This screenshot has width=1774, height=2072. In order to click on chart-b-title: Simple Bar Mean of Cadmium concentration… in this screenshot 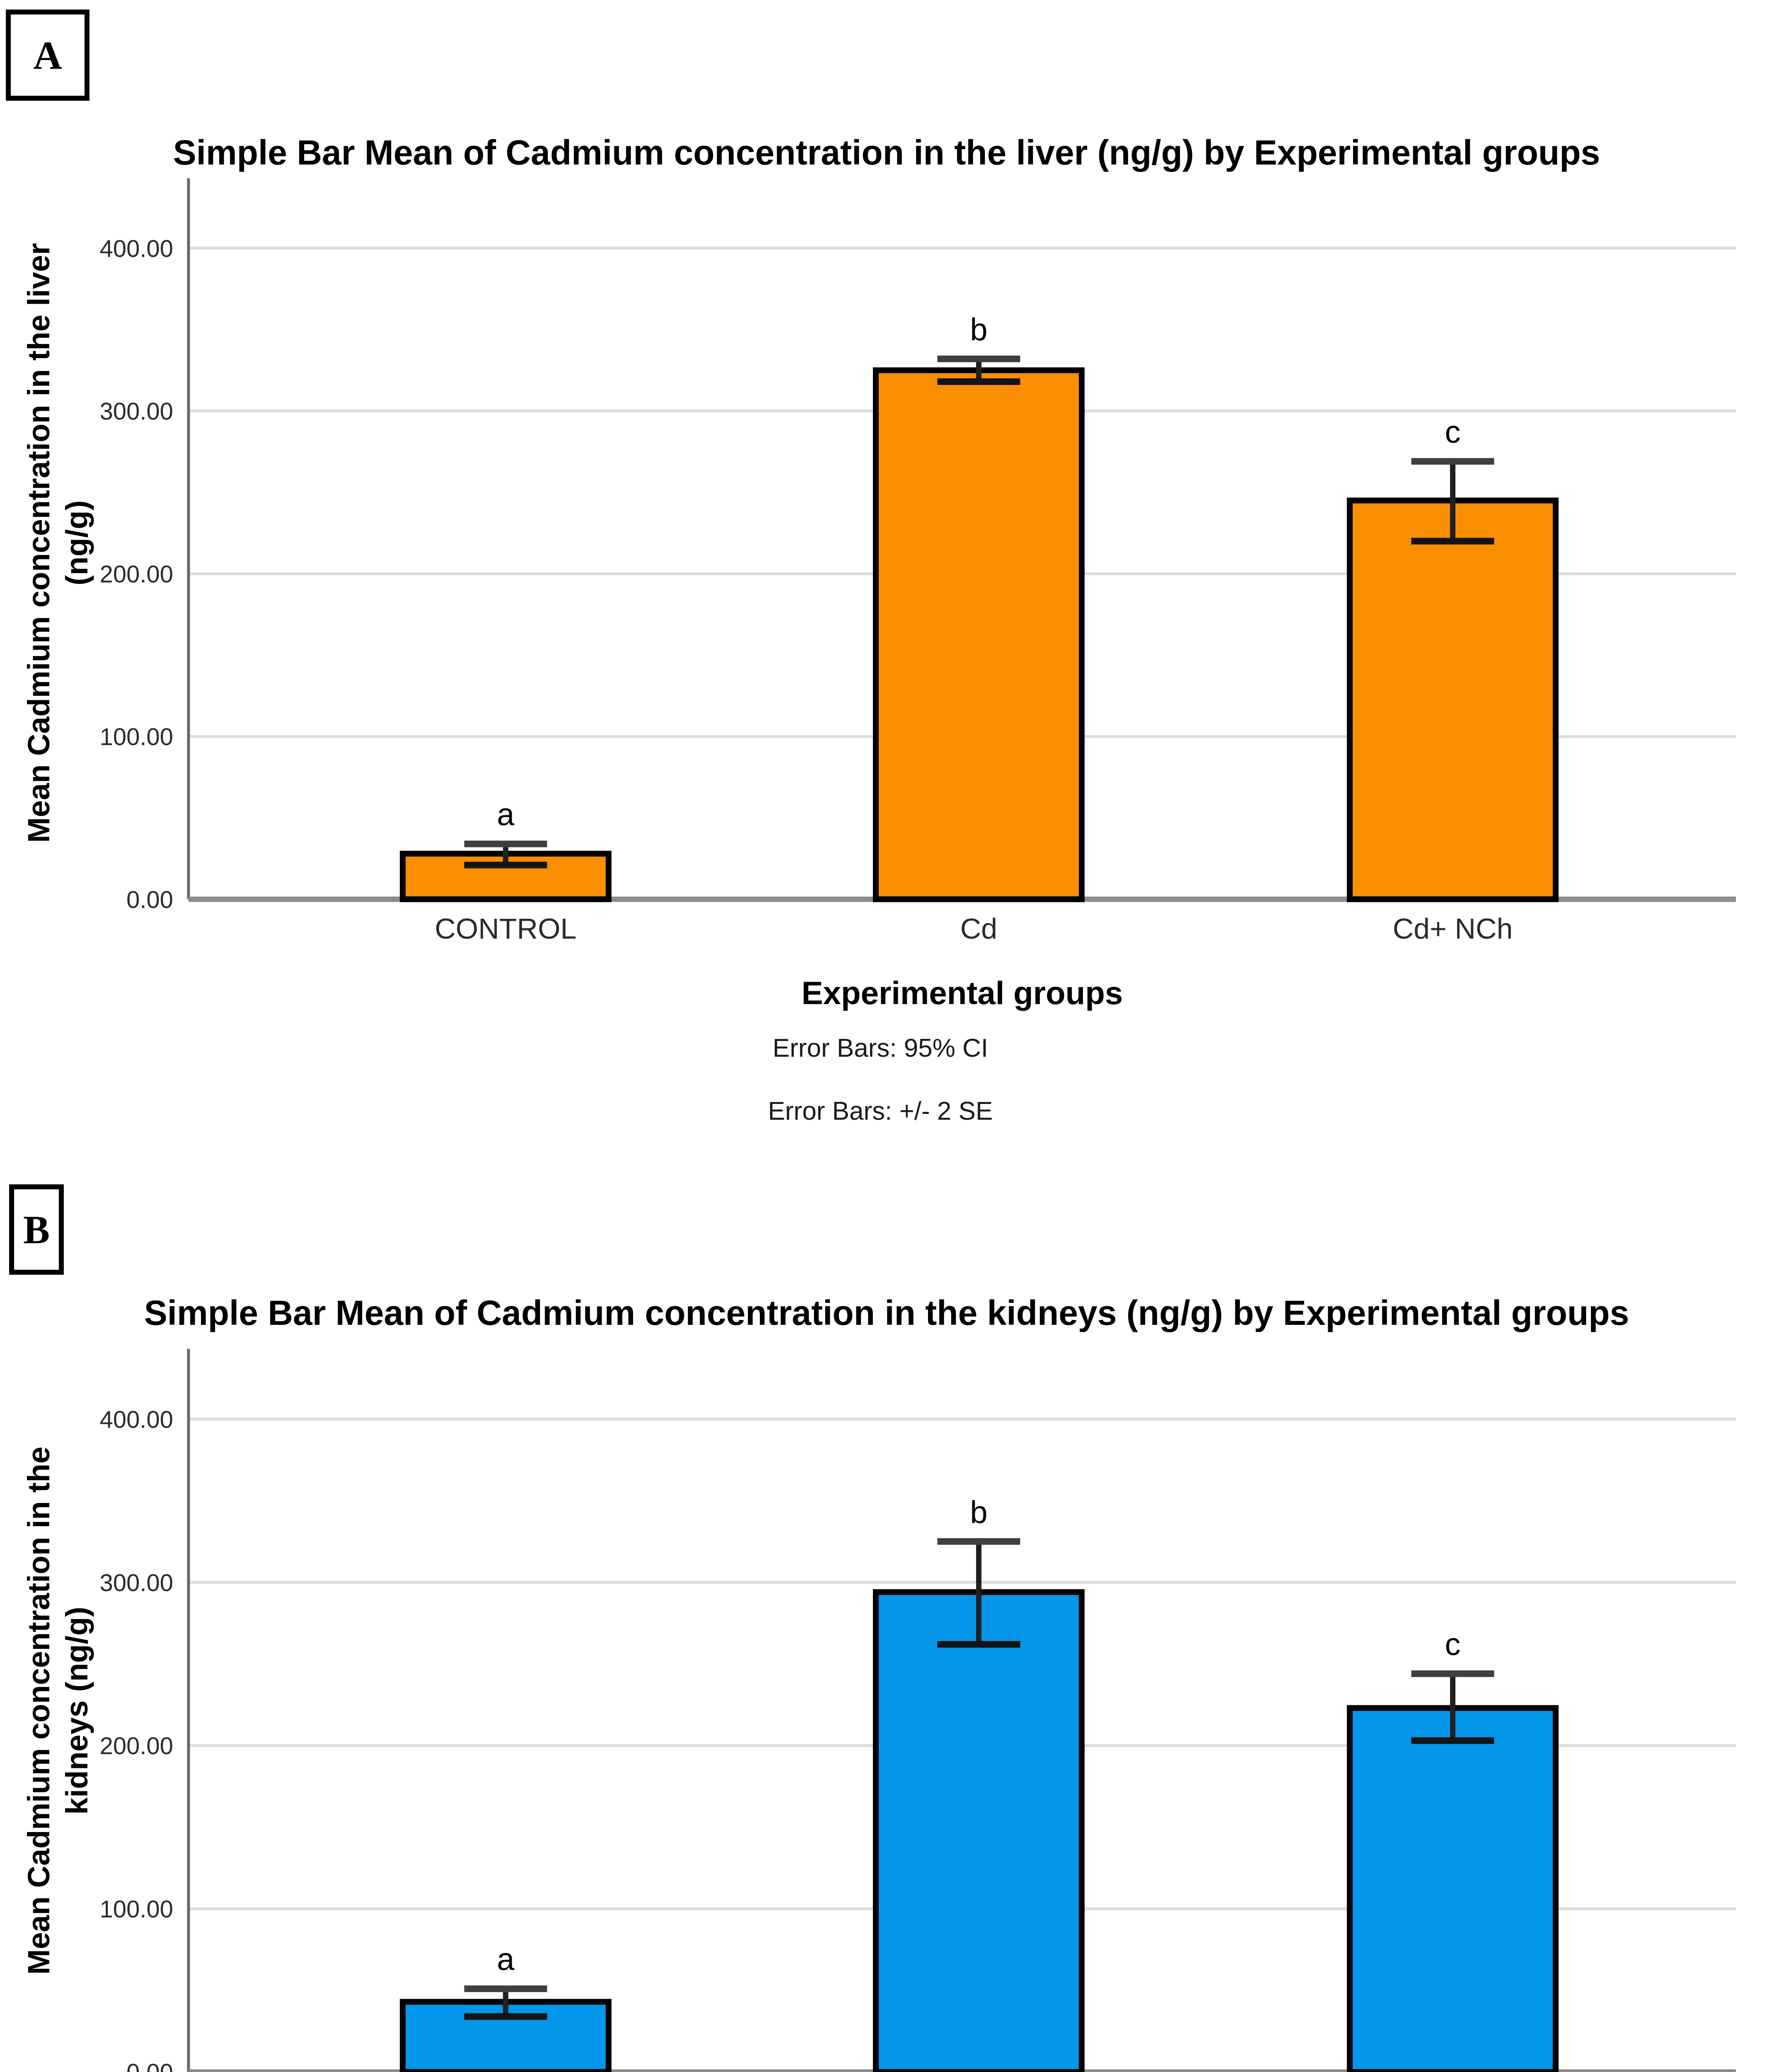, I will do `click(886, 1312)`.